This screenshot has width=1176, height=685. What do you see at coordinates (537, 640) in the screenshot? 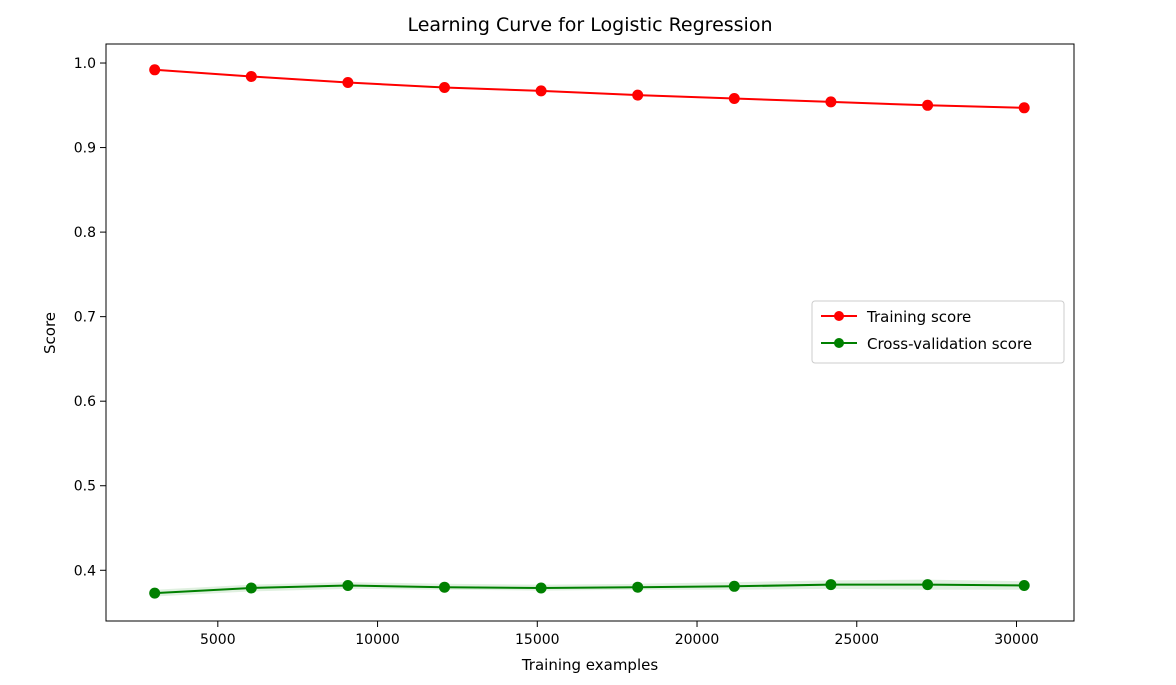
I see `x-tick-label: 15000` at bounding box center [537, 640].